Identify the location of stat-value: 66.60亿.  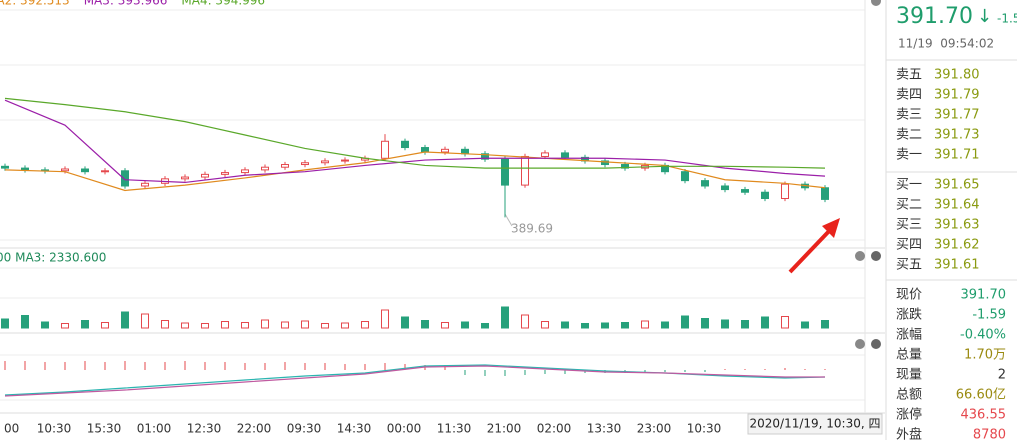
(981, 395).